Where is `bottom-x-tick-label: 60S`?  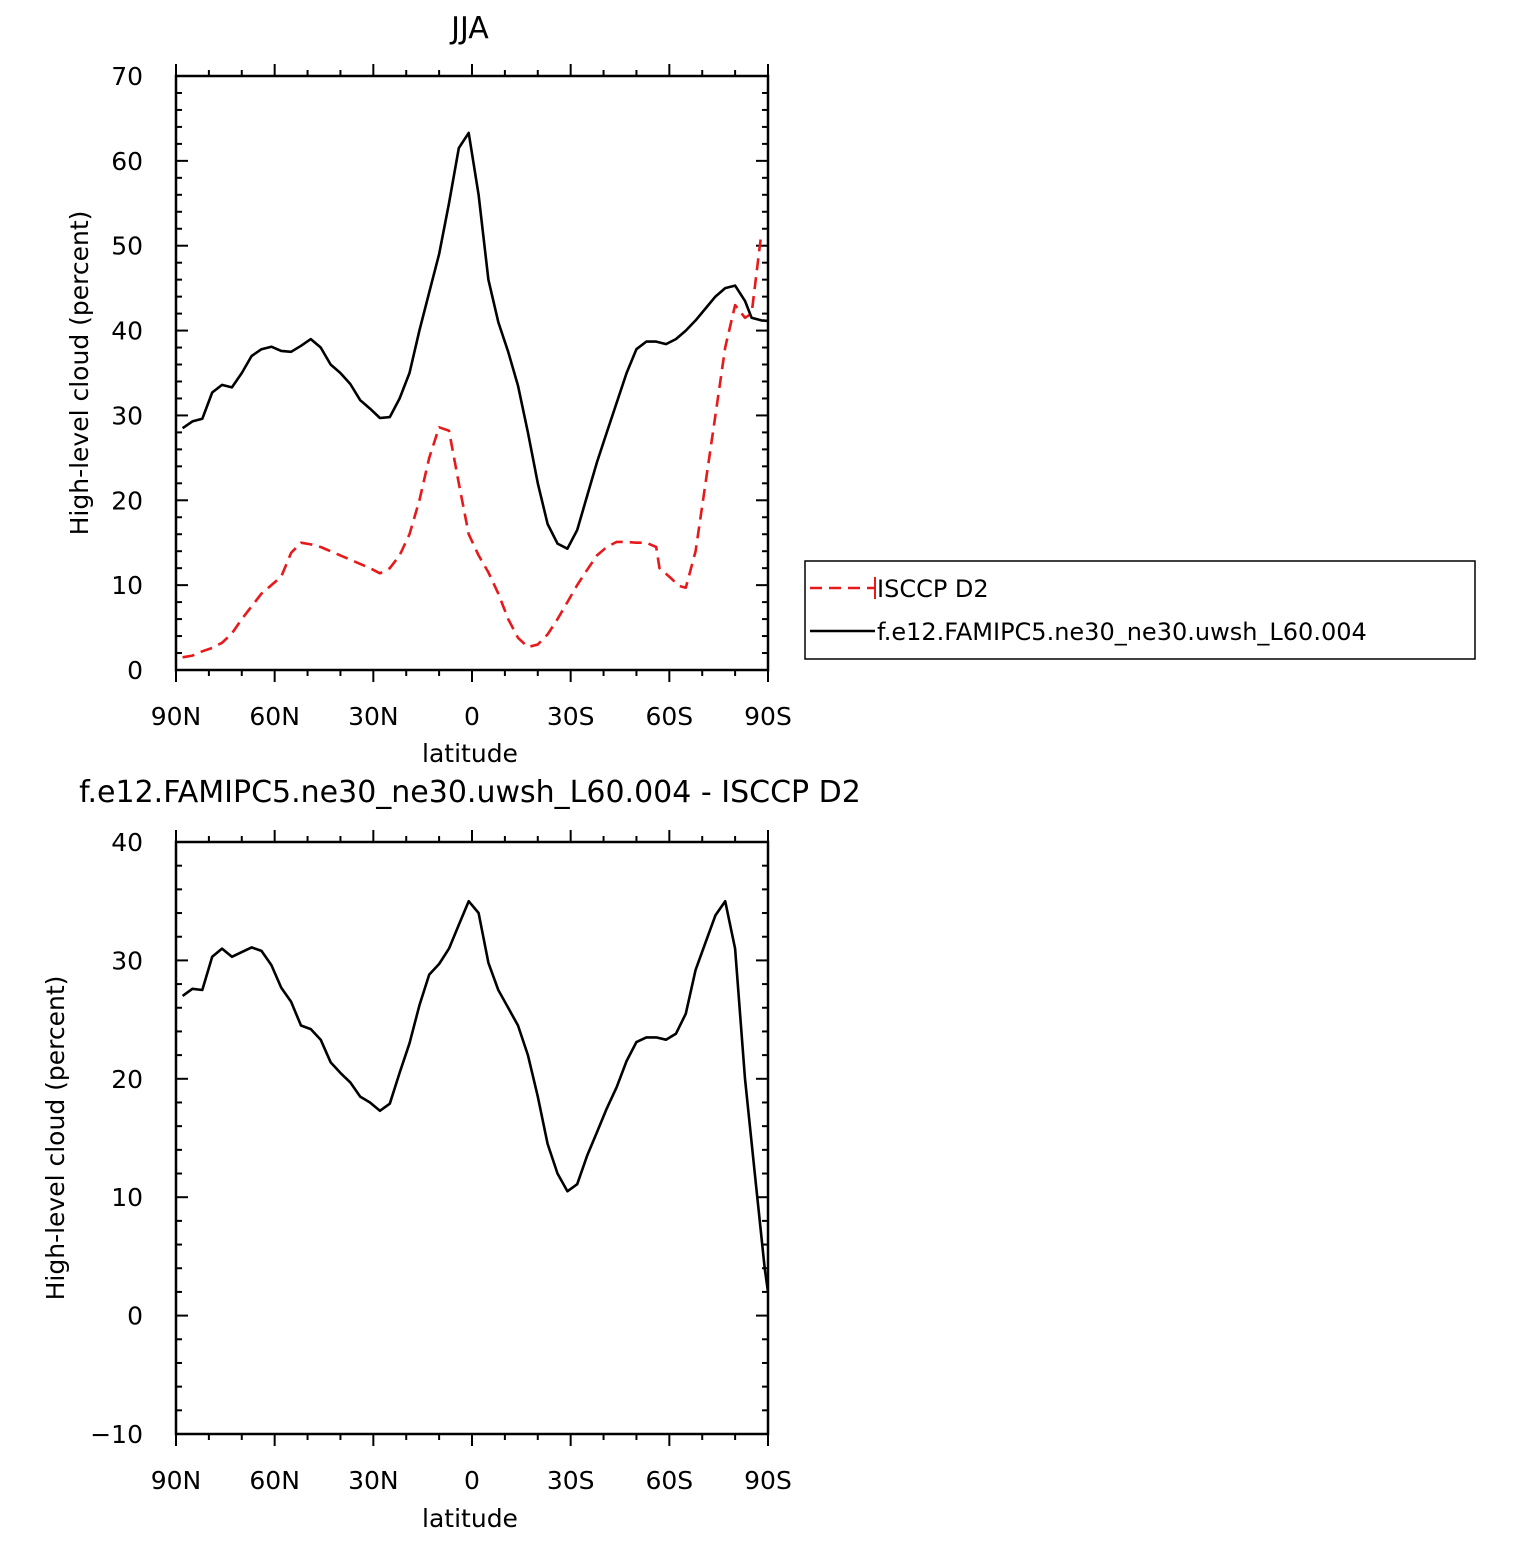
bottom-x-tick-label: 60S is located at coordinates (669, 1480).